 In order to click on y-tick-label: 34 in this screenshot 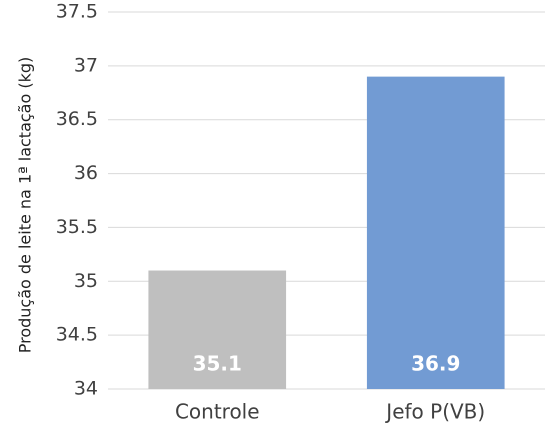, I will do `click(86, 389)`.